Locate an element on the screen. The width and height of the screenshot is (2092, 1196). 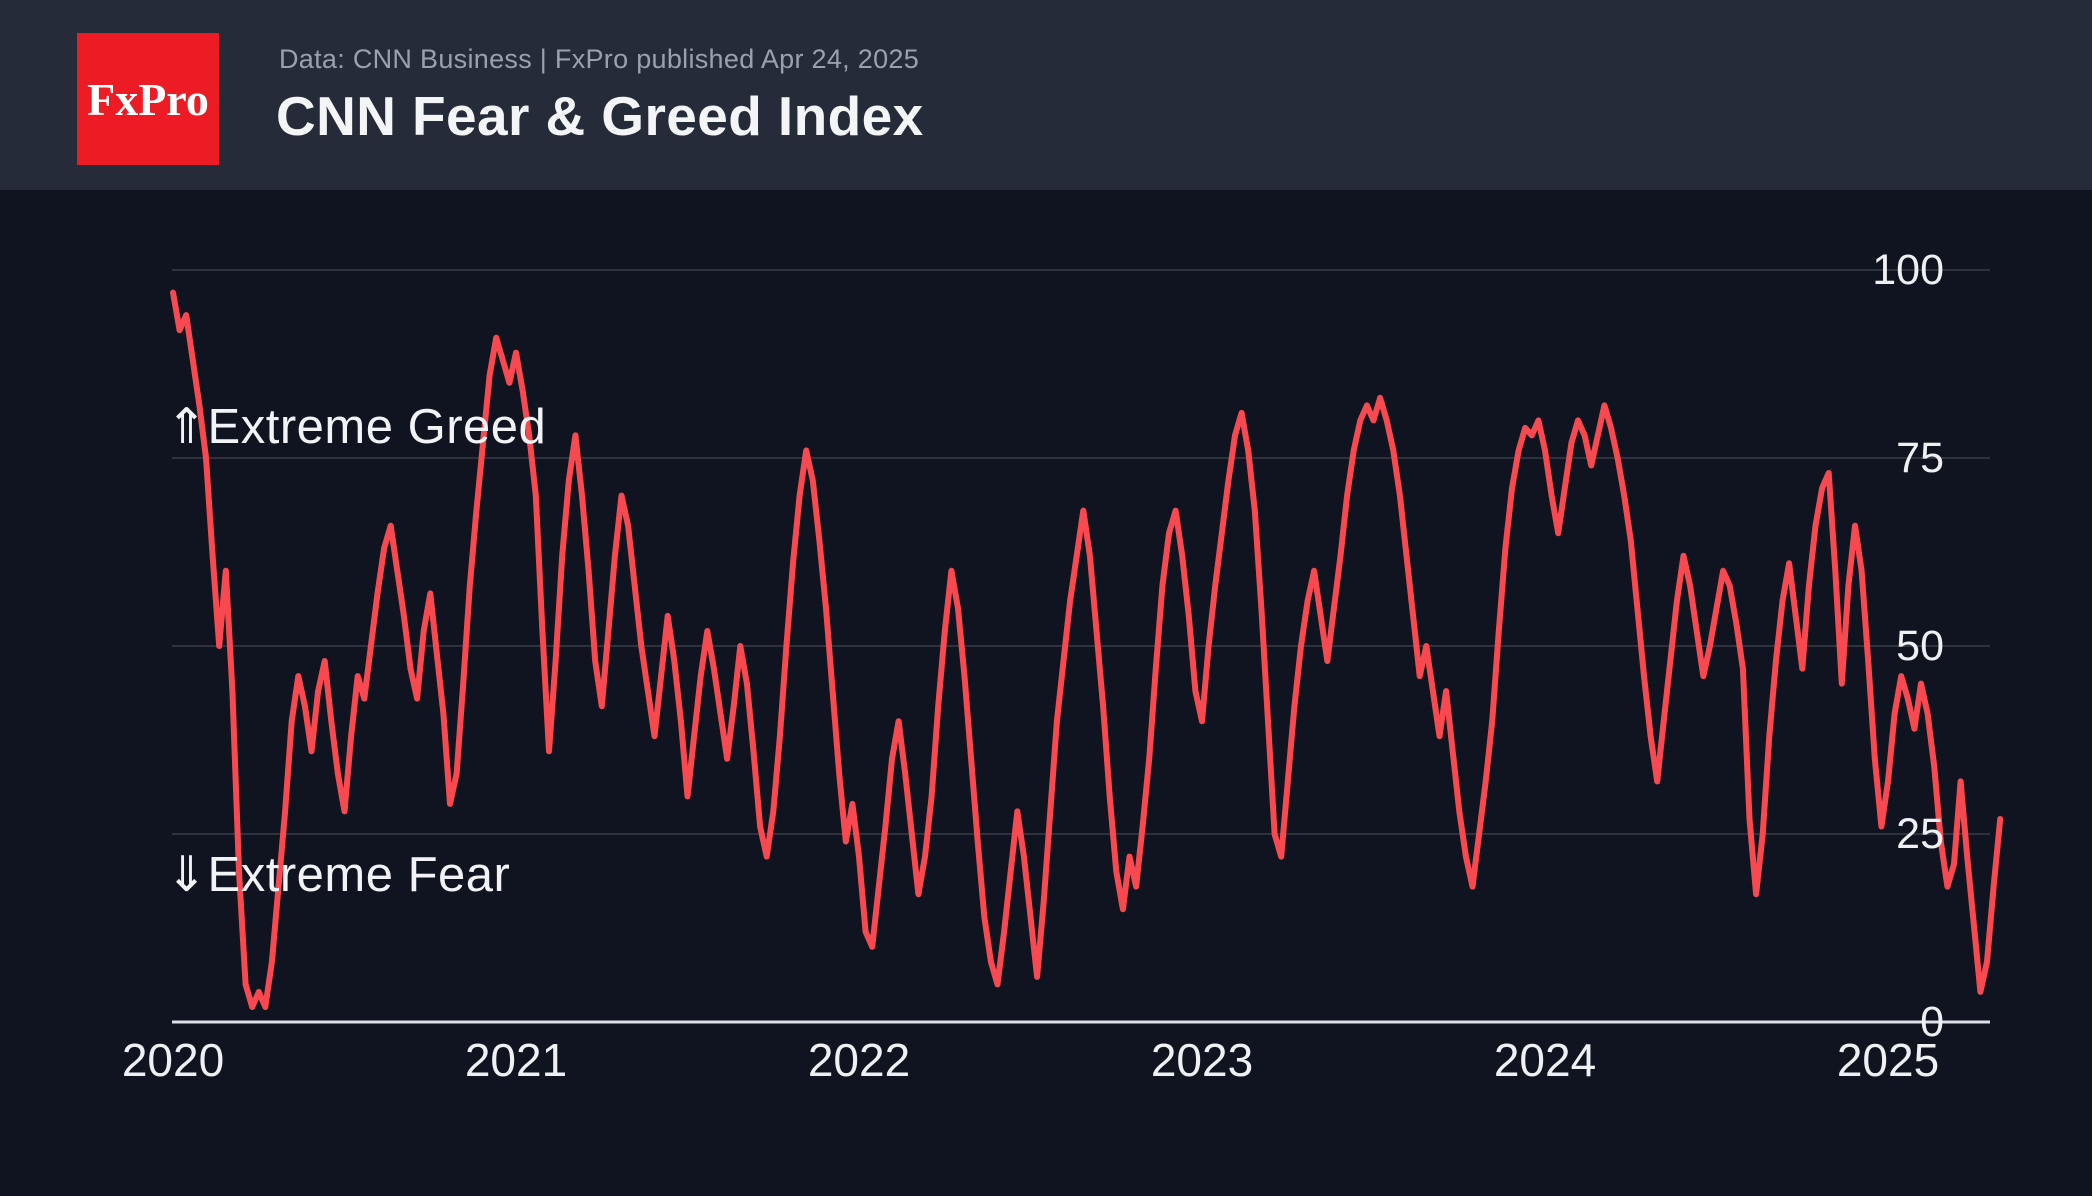
x-tick-label: 2021 is located at coordinates (516, 1060).